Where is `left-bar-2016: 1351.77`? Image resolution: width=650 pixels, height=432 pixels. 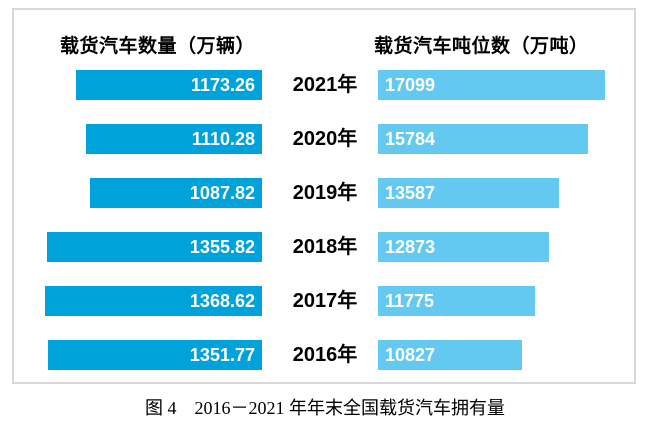
left-bar-2016: 1351.77 is located at coordinates (154, 355).